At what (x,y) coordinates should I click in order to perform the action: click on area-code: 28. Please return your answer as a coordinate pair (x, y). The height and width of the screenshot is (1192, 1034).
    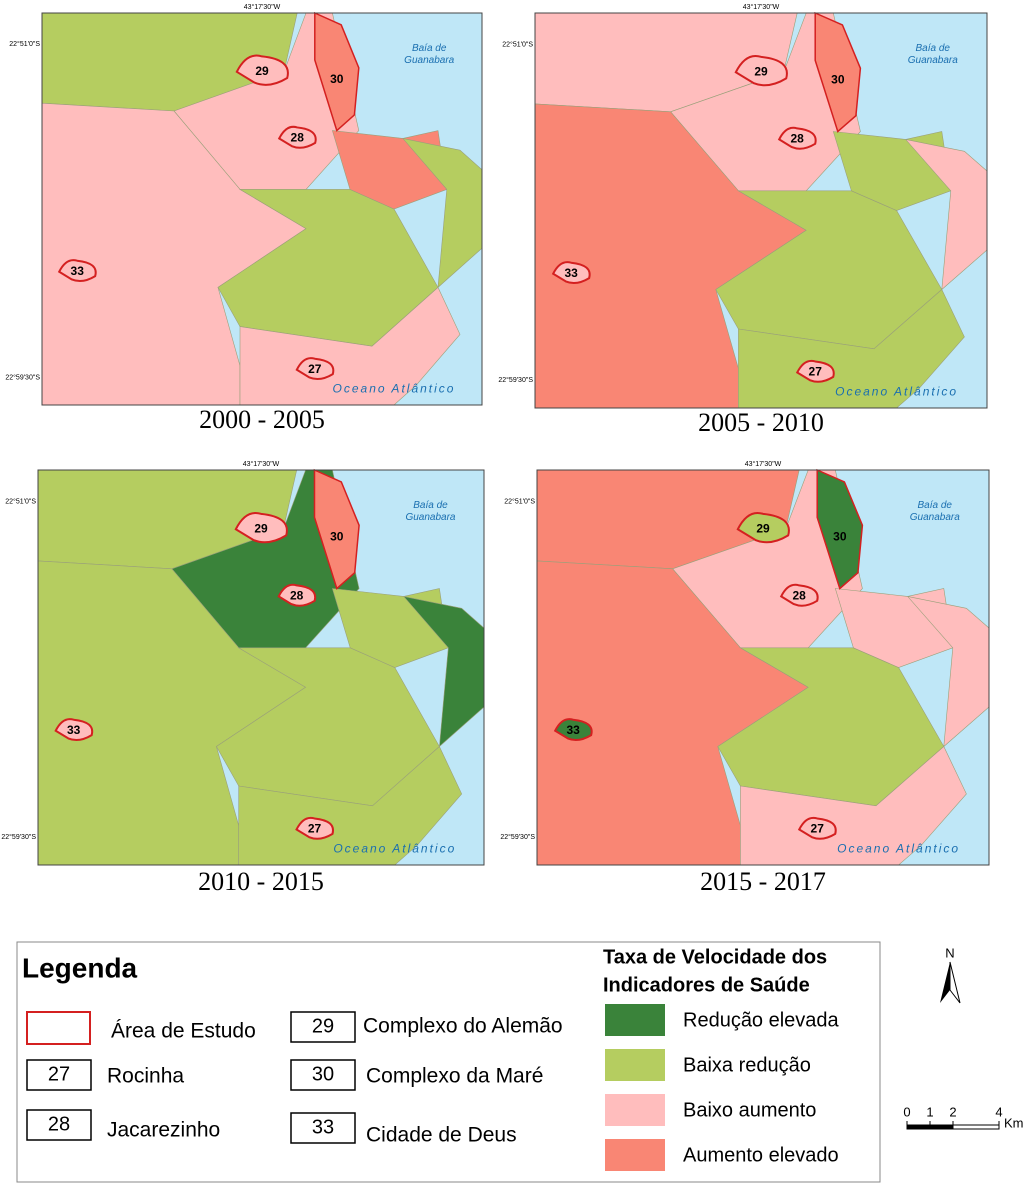
    Looking at the image, I should click on (59, 1124).